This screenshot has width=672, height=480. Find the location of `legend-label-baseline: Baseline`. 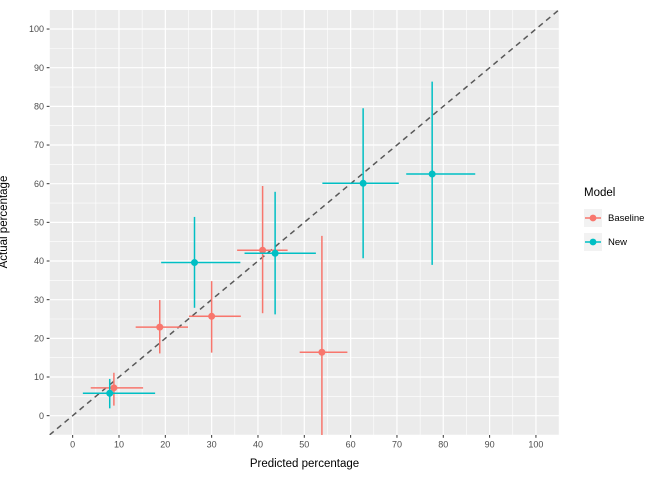

legend-label-baseline: Baseline is located at coordinates (626, 218).